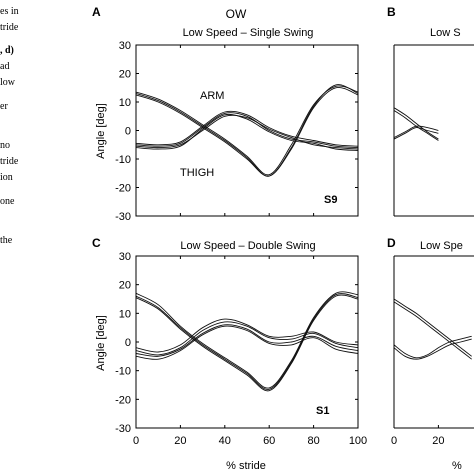 This screenshot has height=474, width=474. What do you see at coordinates (4, 66) in the screenshot?
I see `caption-line: ad` at bounding box center [4, 66].